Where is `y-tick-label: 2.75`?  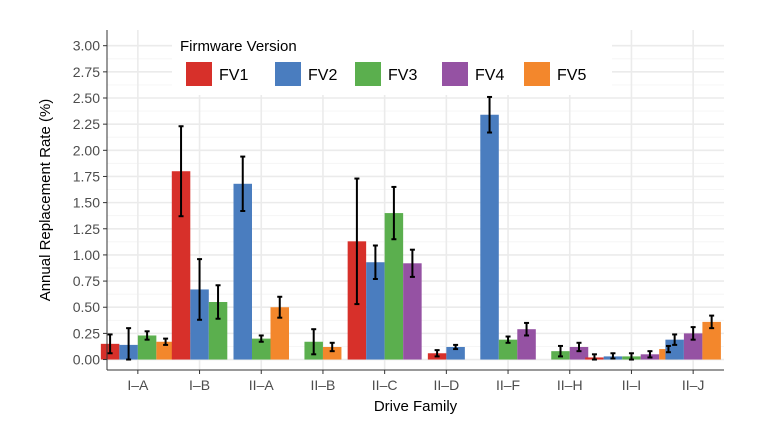
y-tick-label: 2.75 is located at coordinates (86, 72).